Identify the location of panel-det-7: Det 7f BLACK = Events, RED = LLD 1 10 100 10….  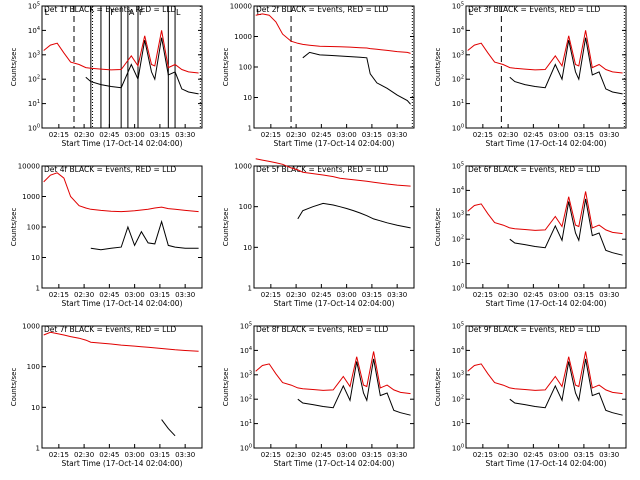
(106, 395).